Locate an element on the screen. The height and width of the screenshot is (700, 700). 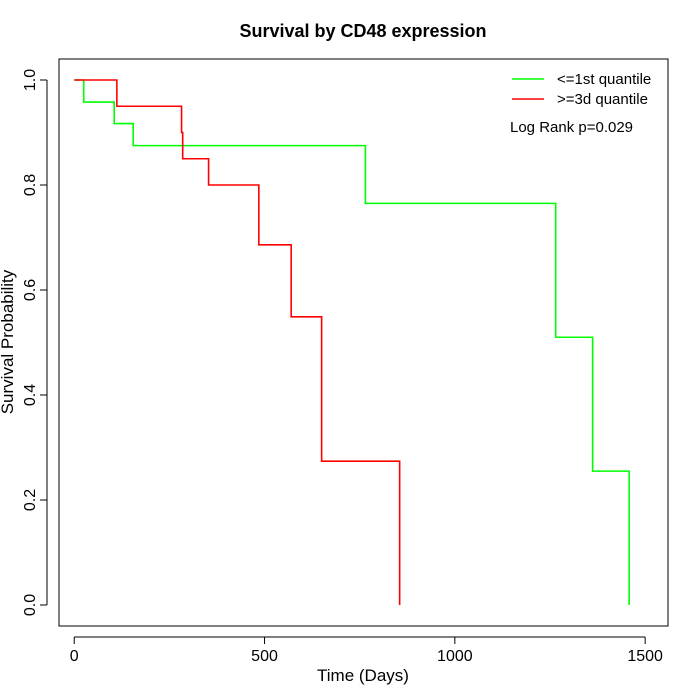
legend: <=1st quantile >=3d quantile is located at coordinates (581, 89).